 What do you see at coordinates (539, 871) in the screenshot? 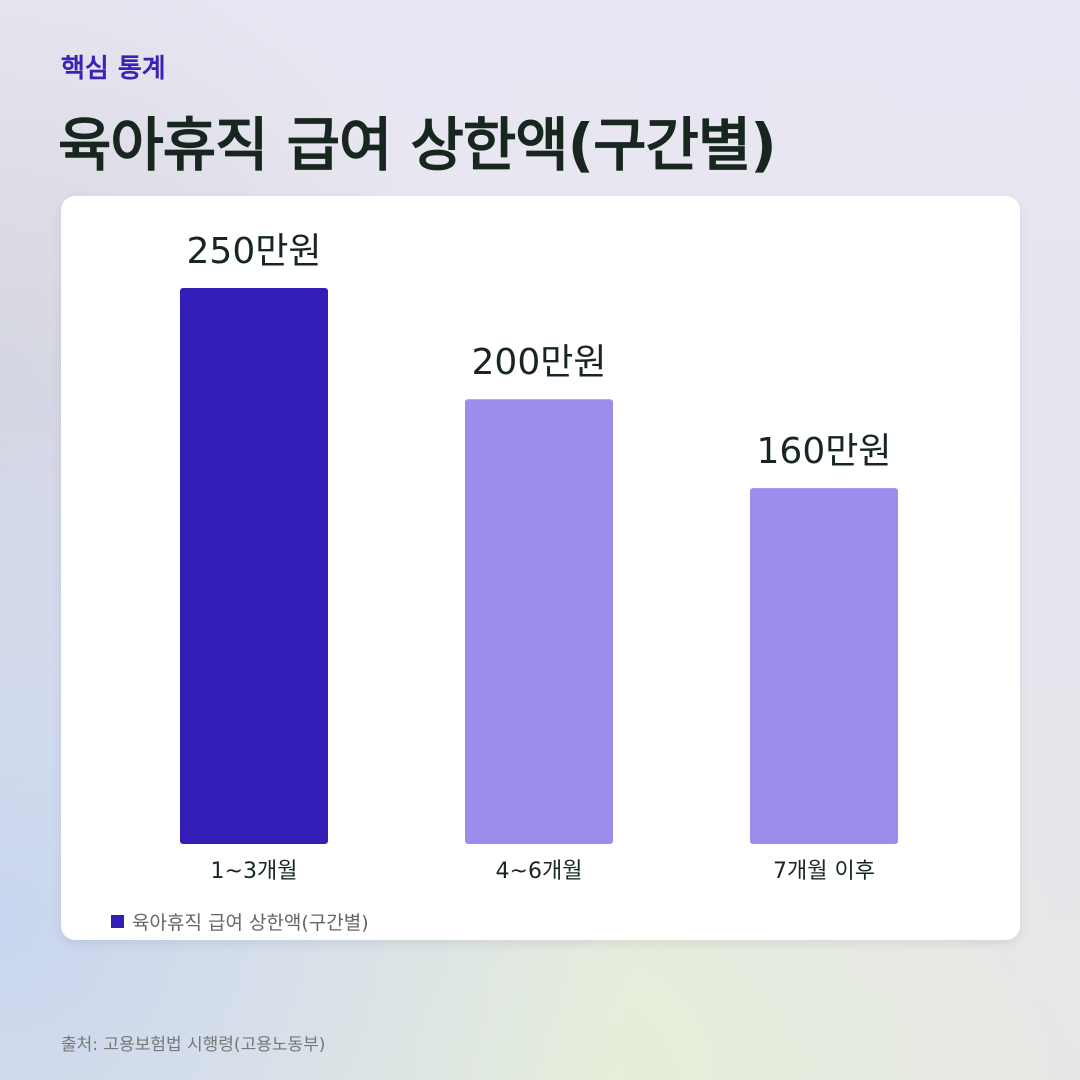
I see `x-tick-label-2: 4~6개월` at bounding box center [539, 871].